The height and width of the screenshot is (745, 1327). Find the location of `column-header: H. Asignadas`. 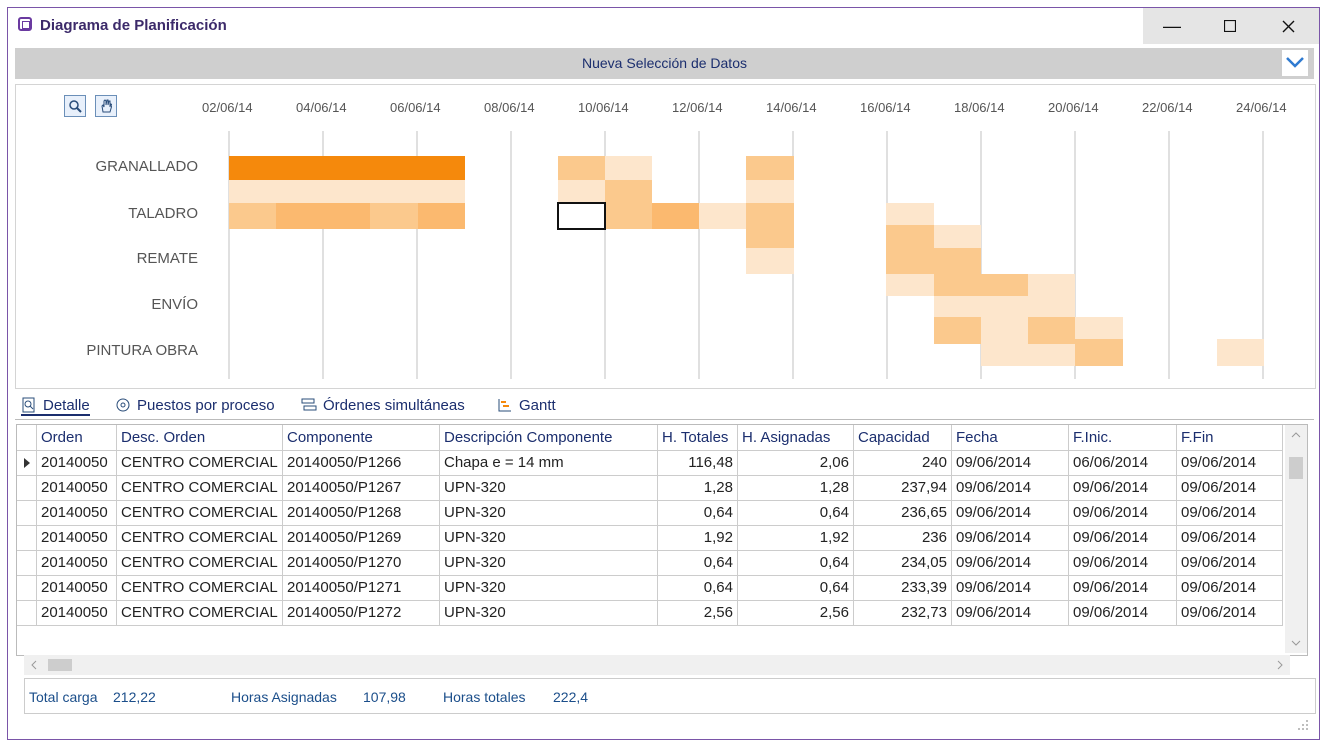

column-header: H. Asignadas is located at coordinates (796, 437).